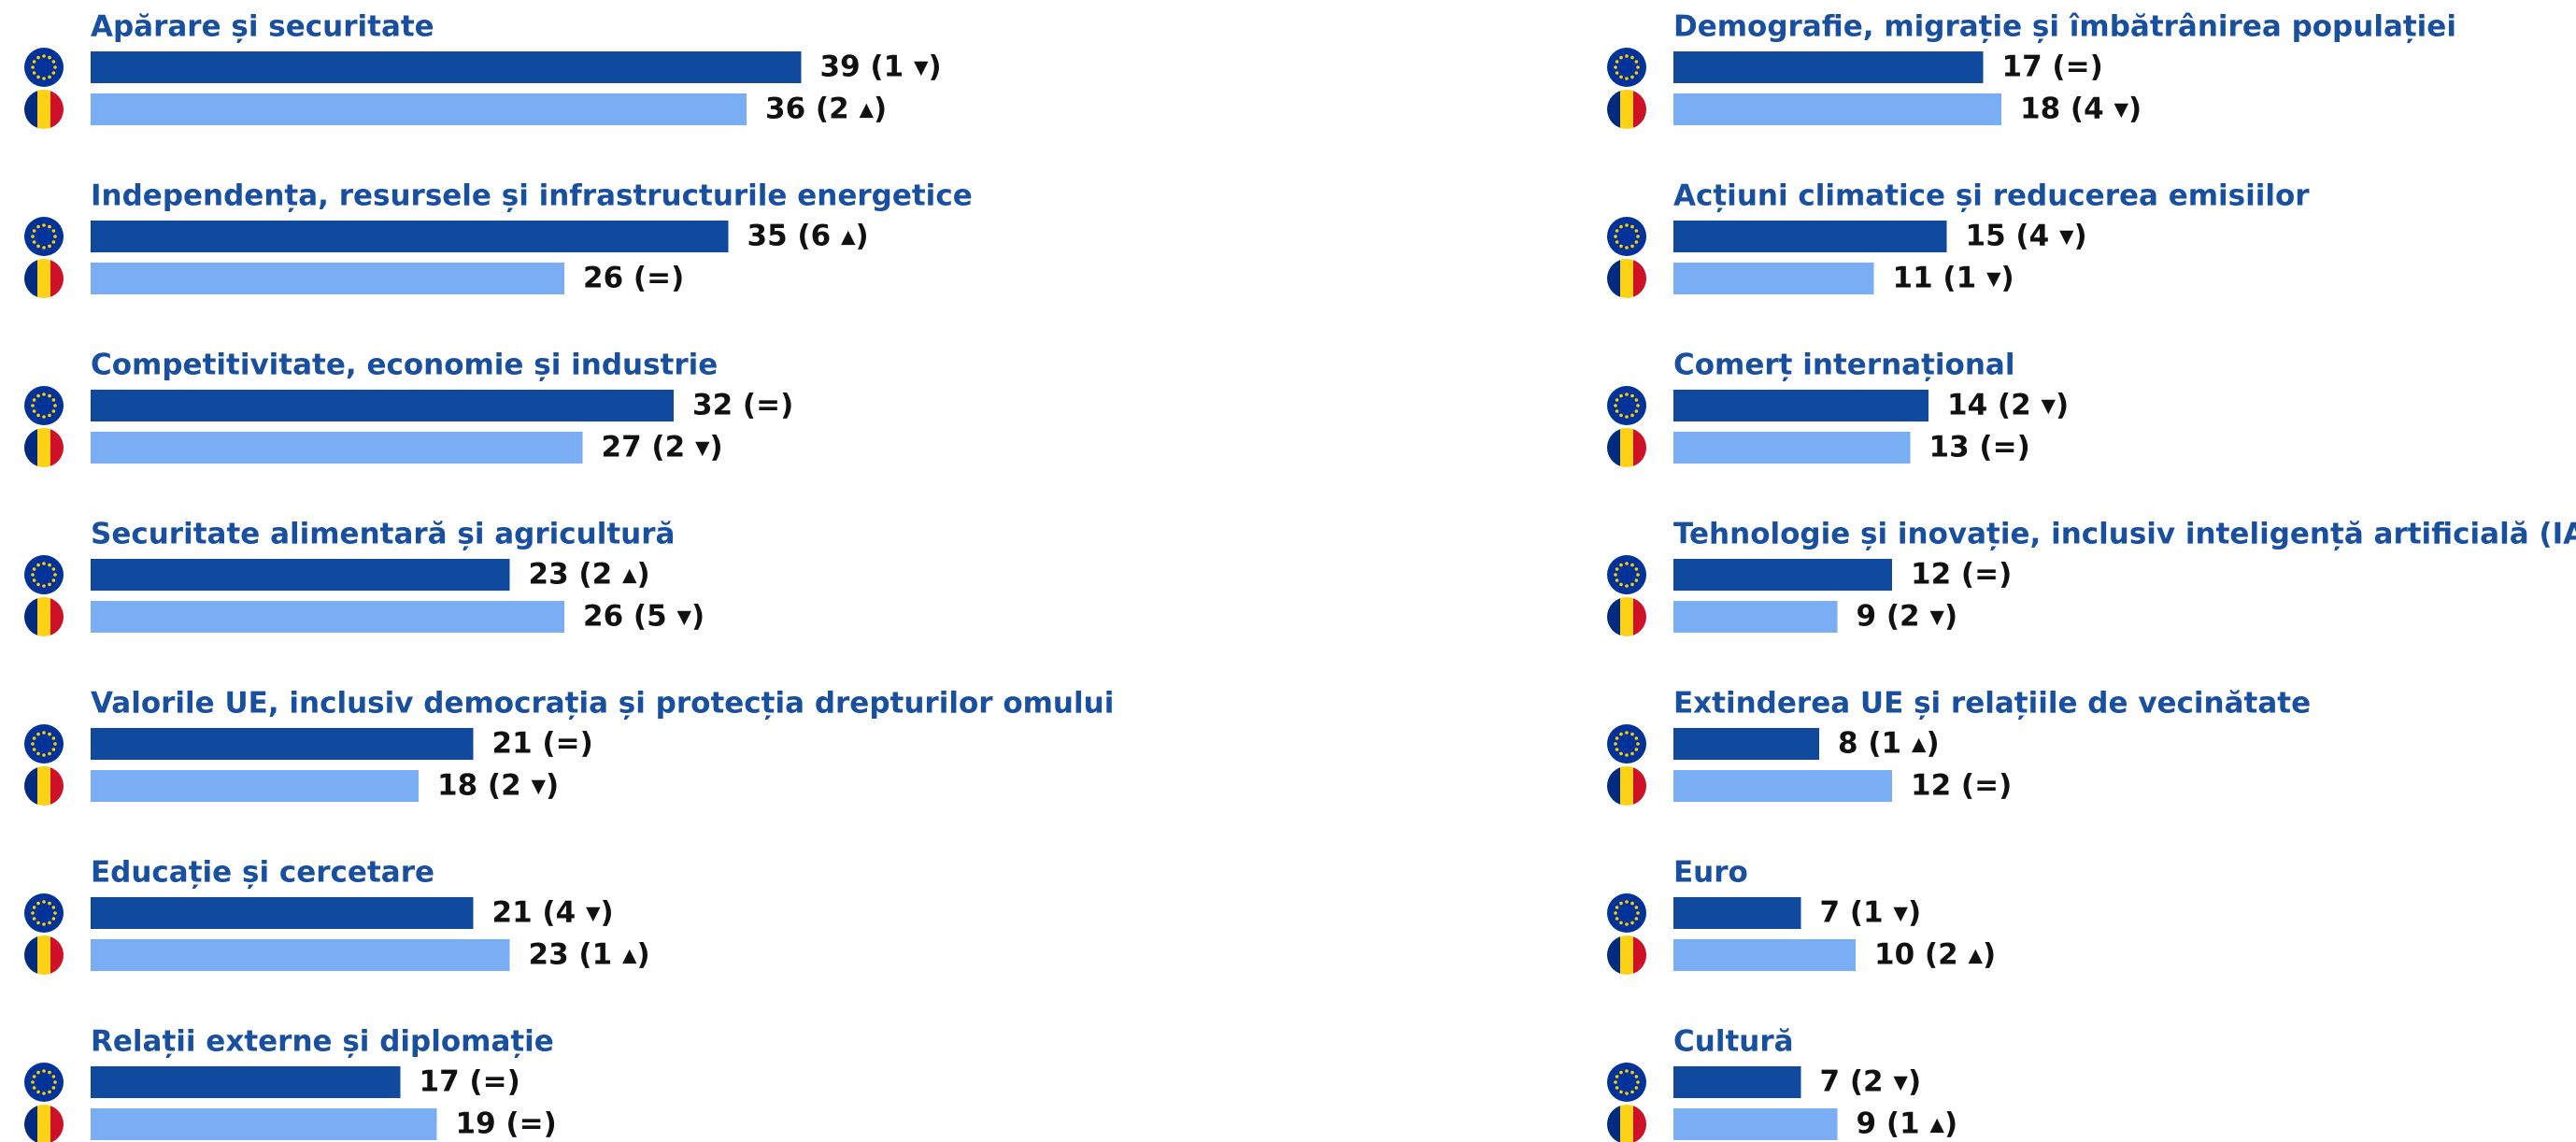 This screenshot has width=2576, height=1142. I want to click on value-label: 19 (=), so click(506, 1124).